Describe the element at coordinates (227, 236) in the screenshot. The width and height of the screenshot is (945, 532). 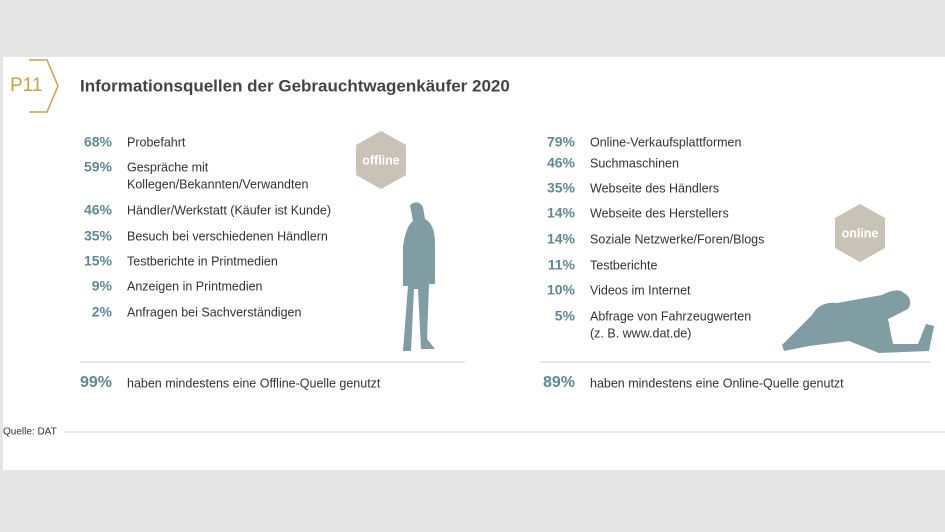
I see `label: Besuch bei verschiedenen Händlern` at that location.